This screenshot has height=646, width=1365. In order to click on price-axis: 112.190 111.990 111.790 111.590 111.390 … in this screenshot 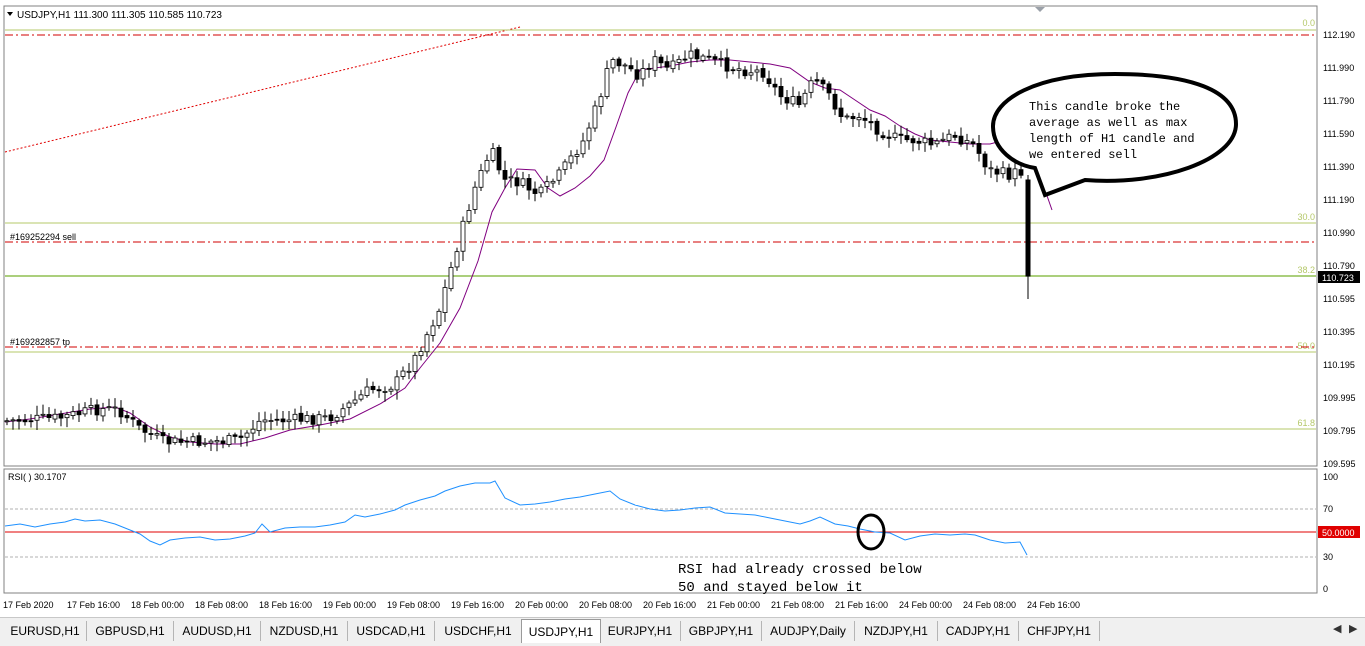, I will do `click(1339, 249)`.